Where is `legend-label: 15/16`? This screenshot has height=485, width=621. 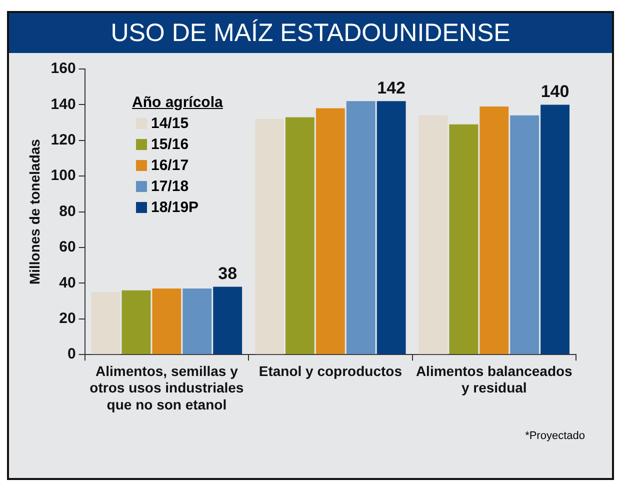 legend-label: 15/16 is located at coordinates (170, 144).